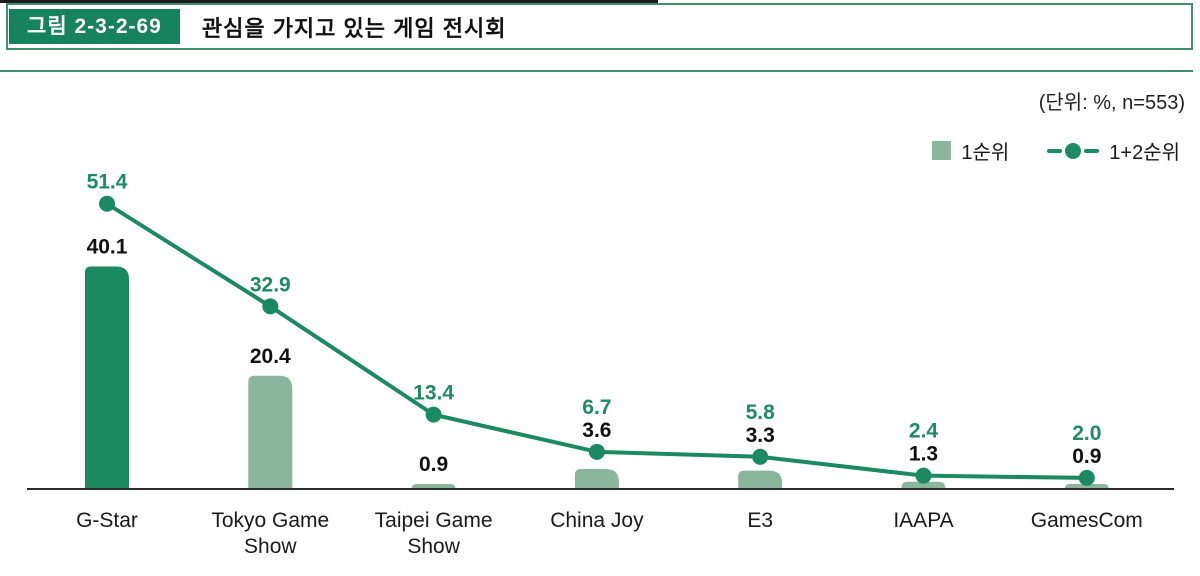 The height and width of the screenshot is (576, 1200). I want to click on category-label-G-Star: G-Star, so click(107, 520).